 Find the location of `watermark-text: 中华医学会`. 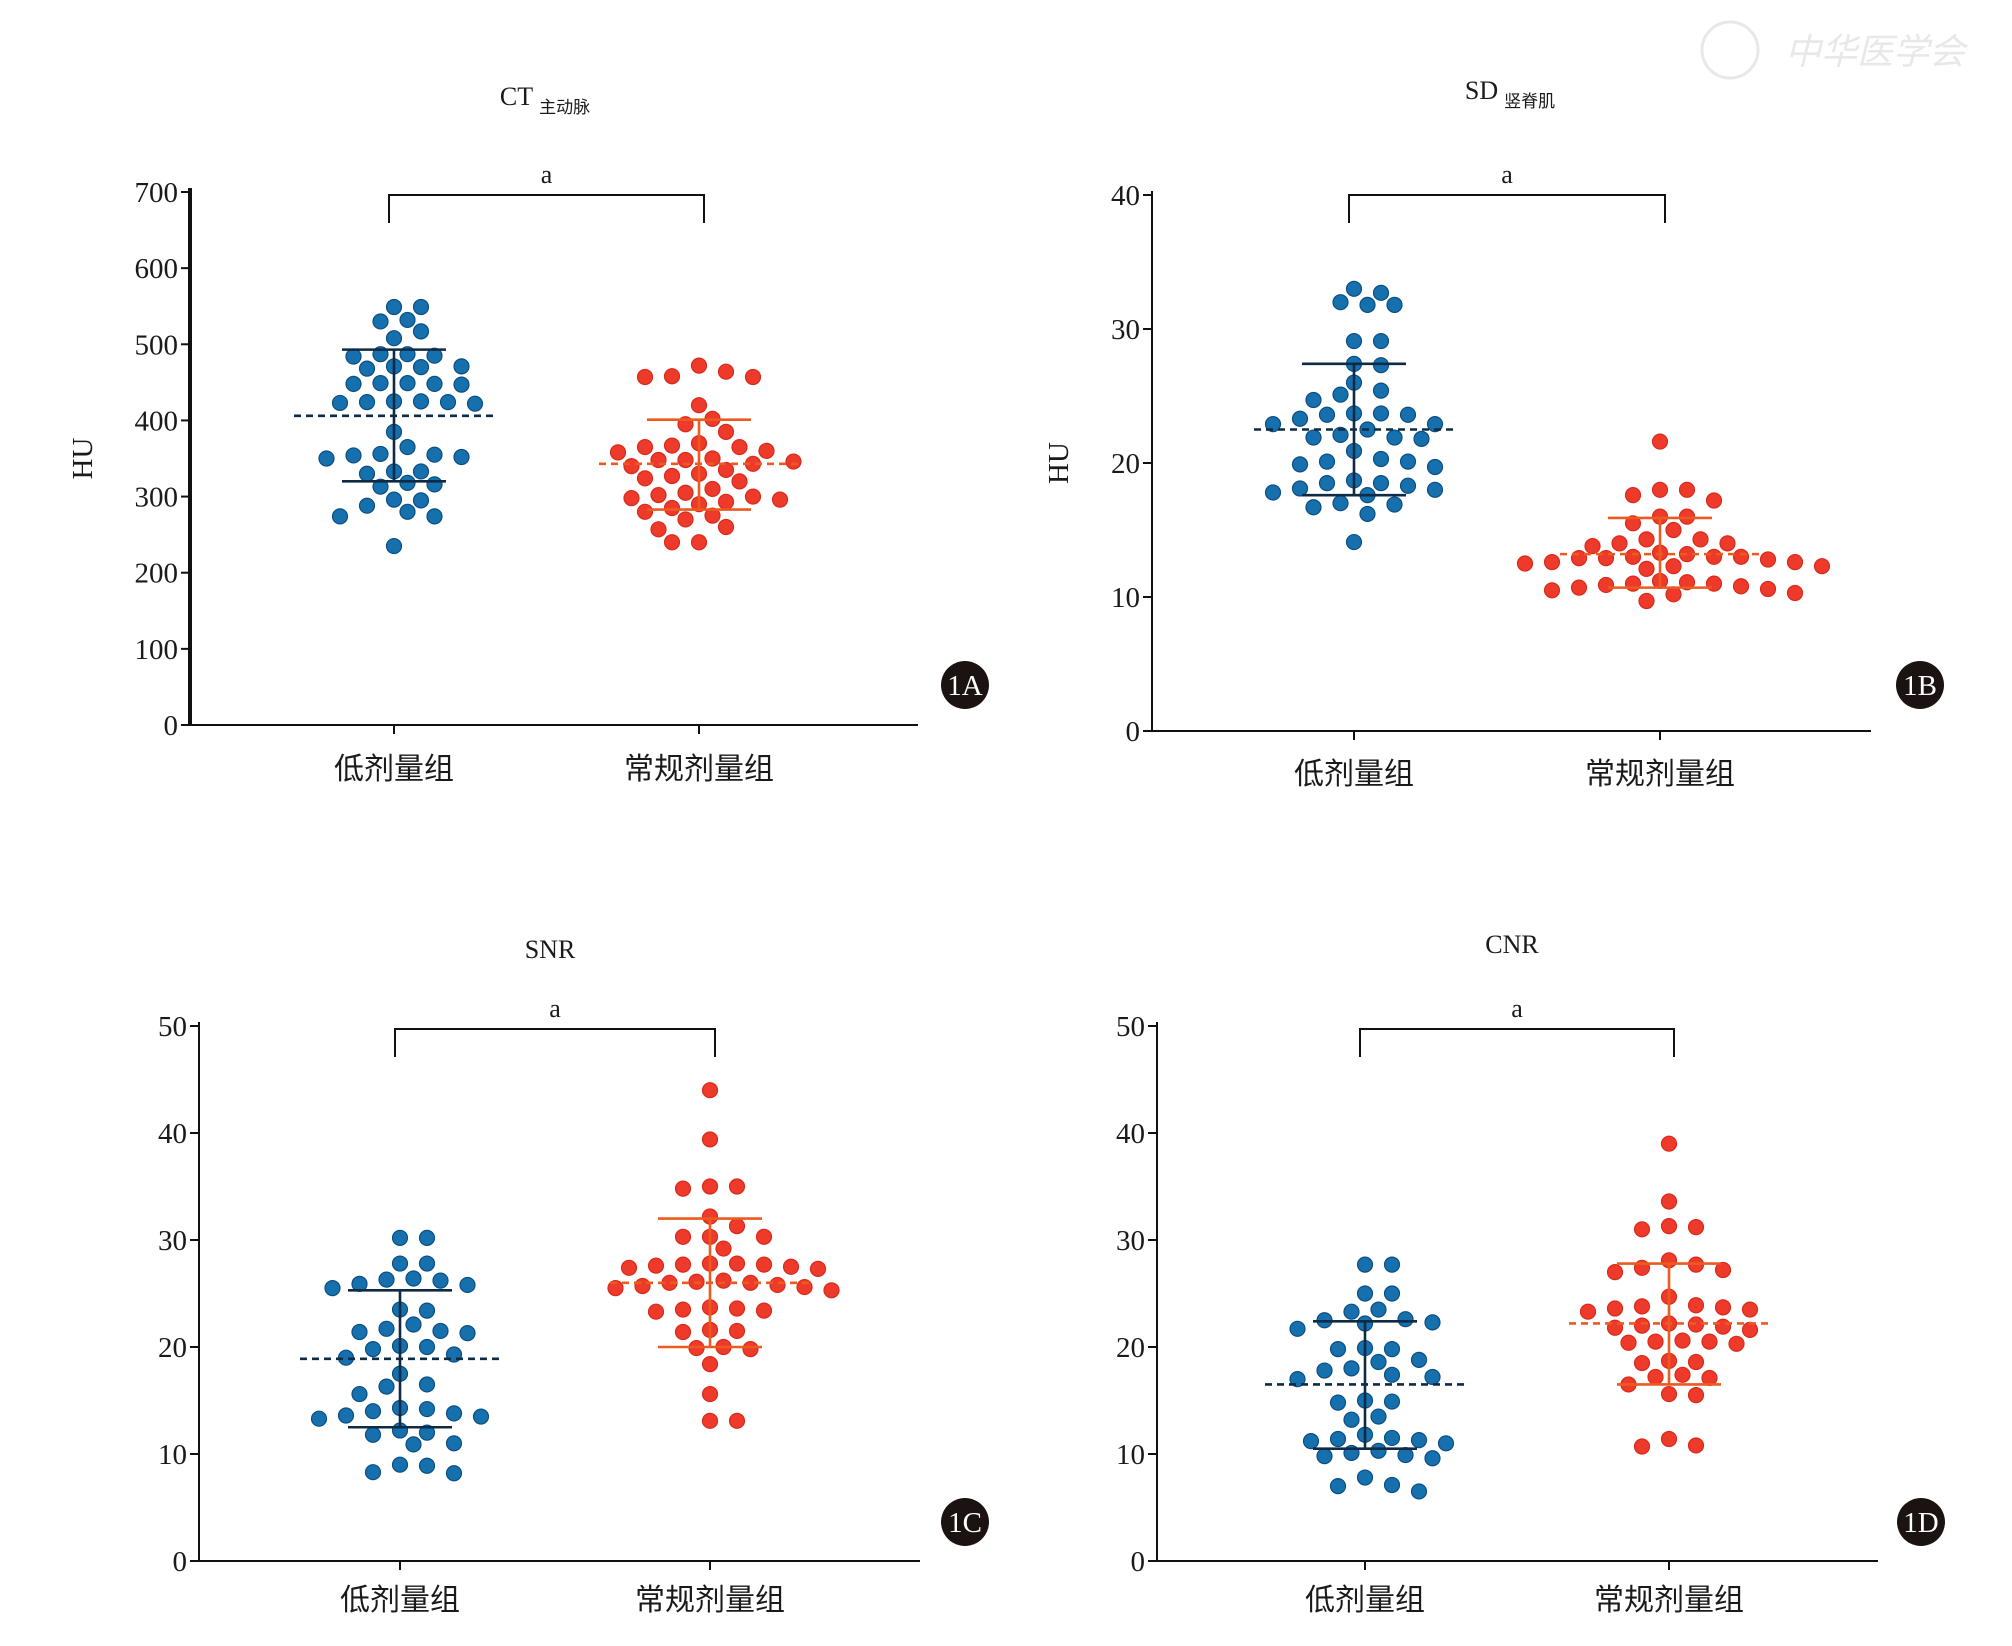

watermark-text: 中华医学会 is located at coordinates (1877, 52).